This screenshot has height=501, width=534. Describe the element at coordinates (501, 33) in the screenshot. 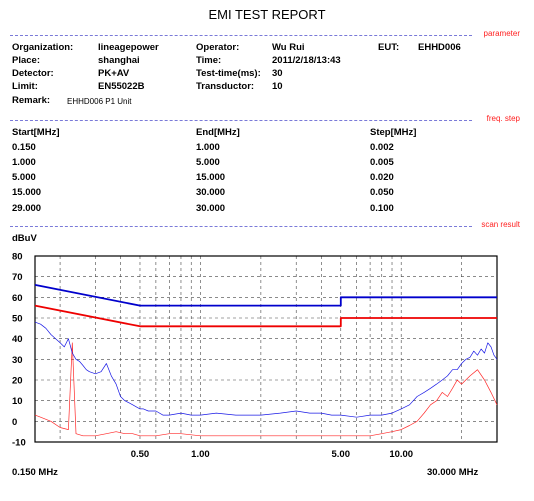

I see `parameter-tag: parameter` at that location.